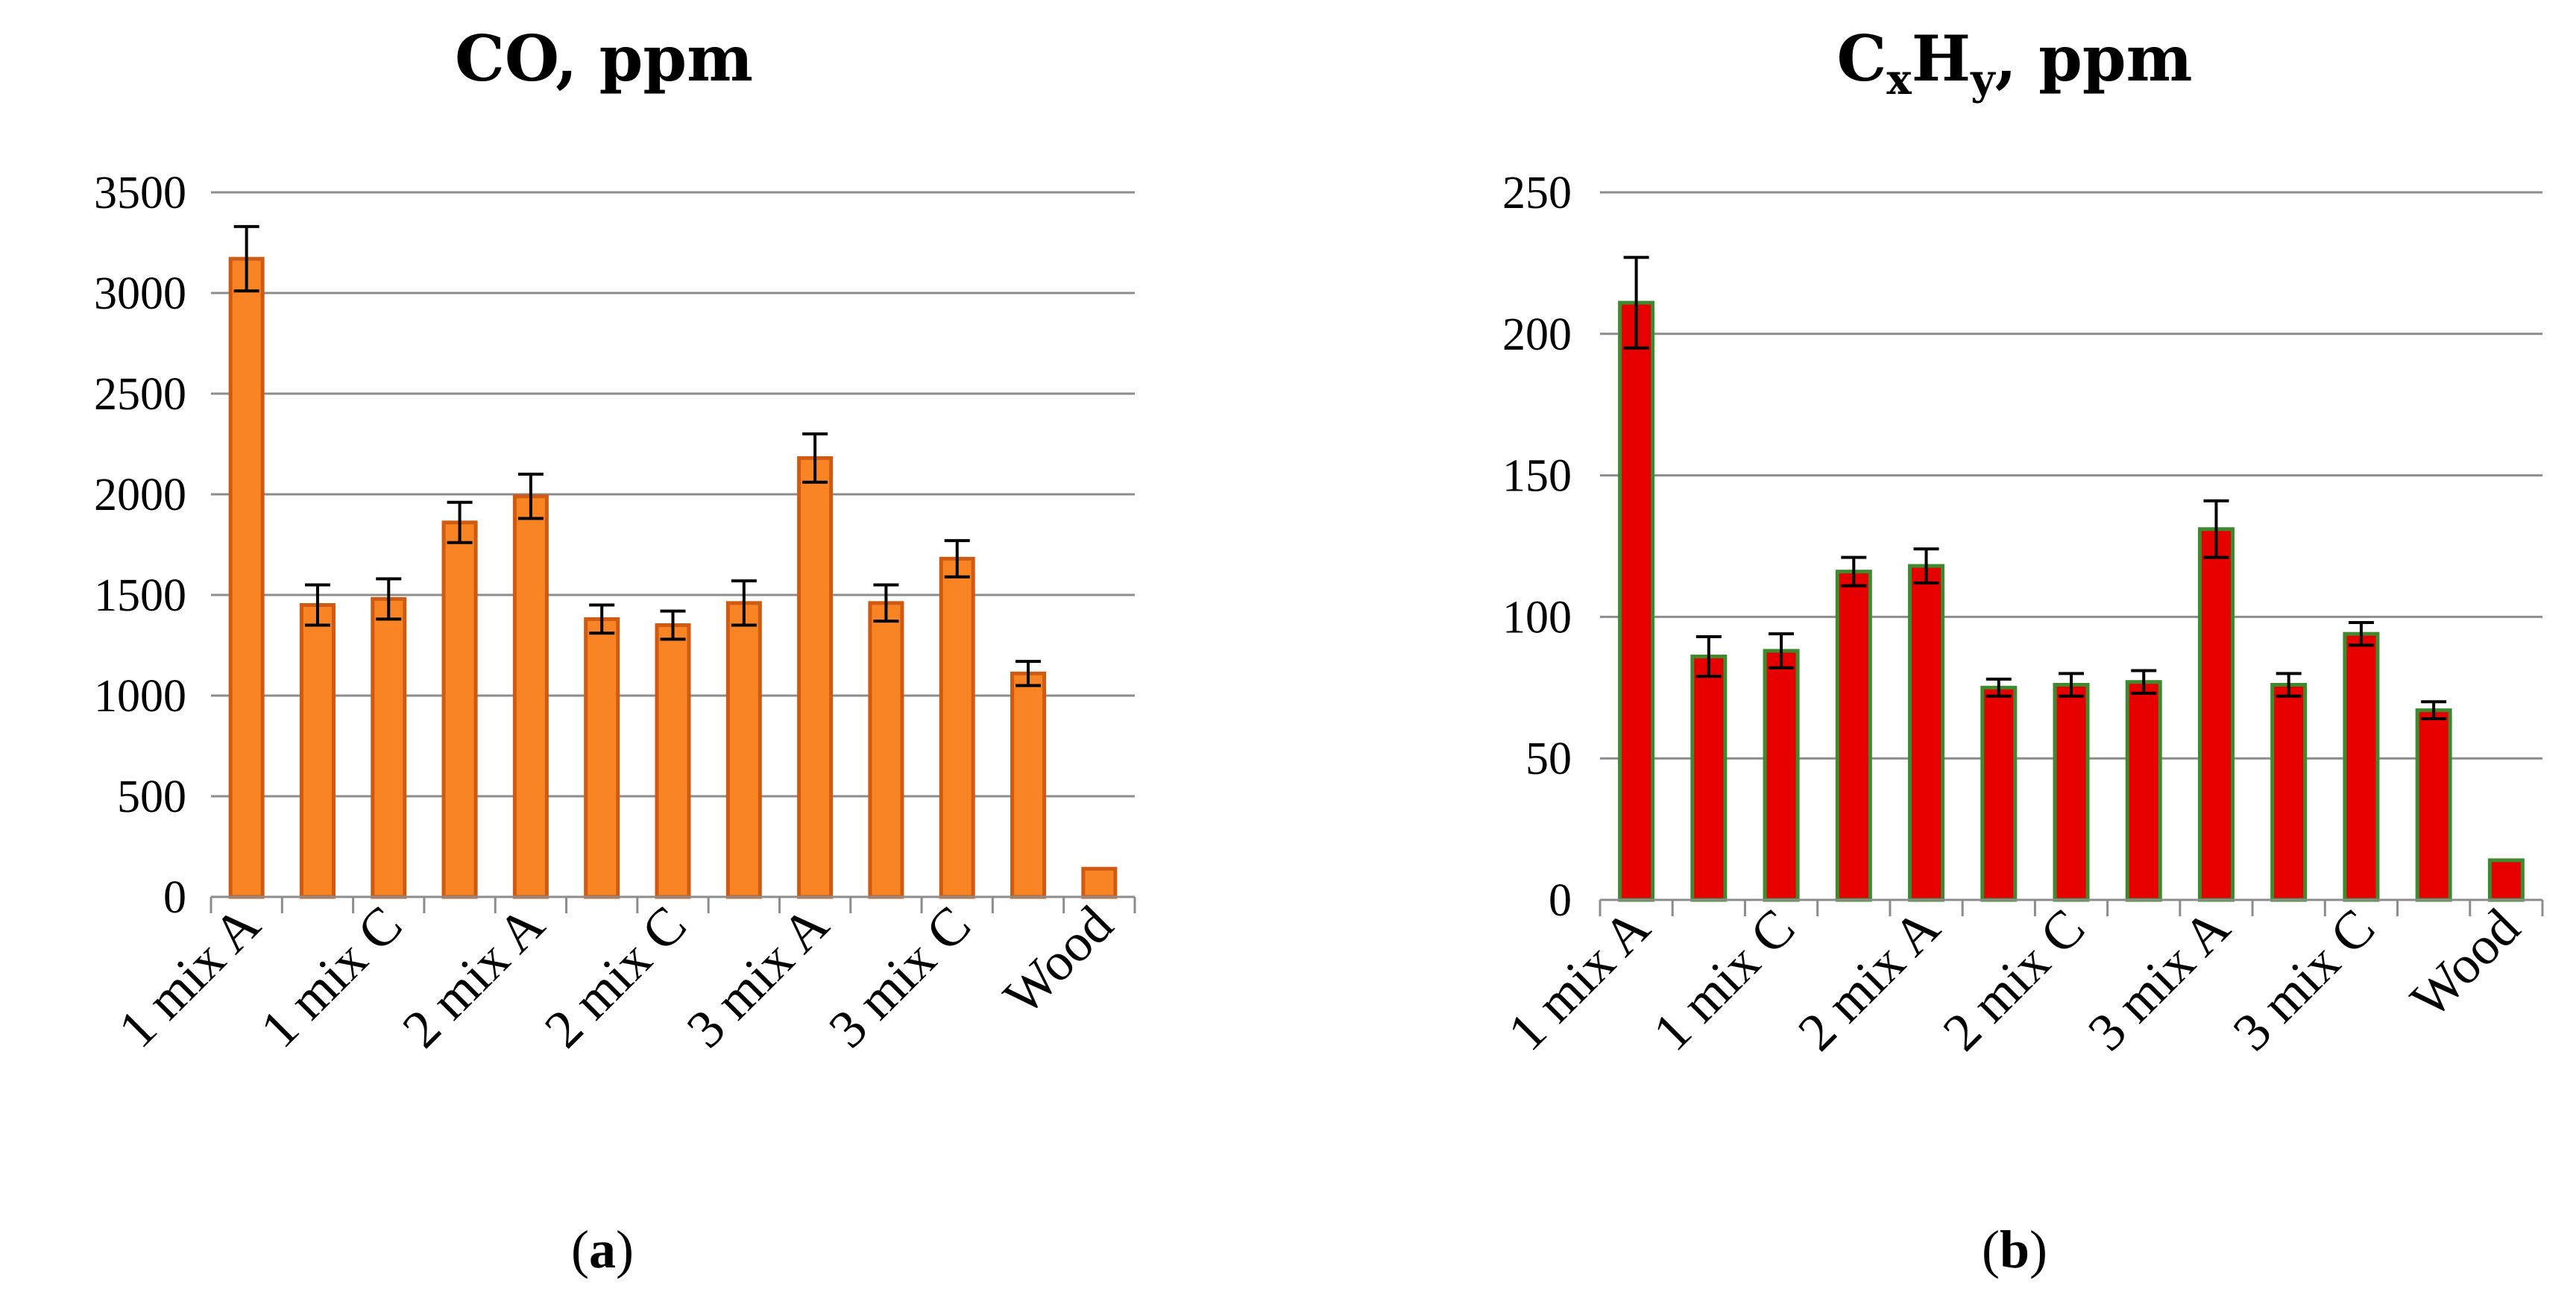 The image size is (2576, 1298). I want to click on co-x-tick-label: 3 mix C, so click(899, 977).